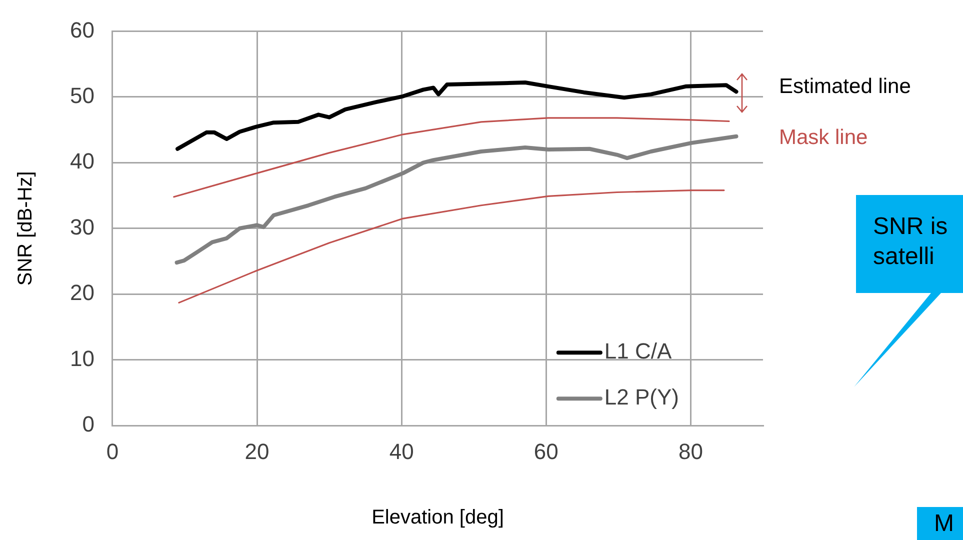 This screenshot has height=540, width=963. What do you see at coordinates (88, 424) in the screenshot?
I see `y-tick-label: 0` at bounding box center [88, 424].